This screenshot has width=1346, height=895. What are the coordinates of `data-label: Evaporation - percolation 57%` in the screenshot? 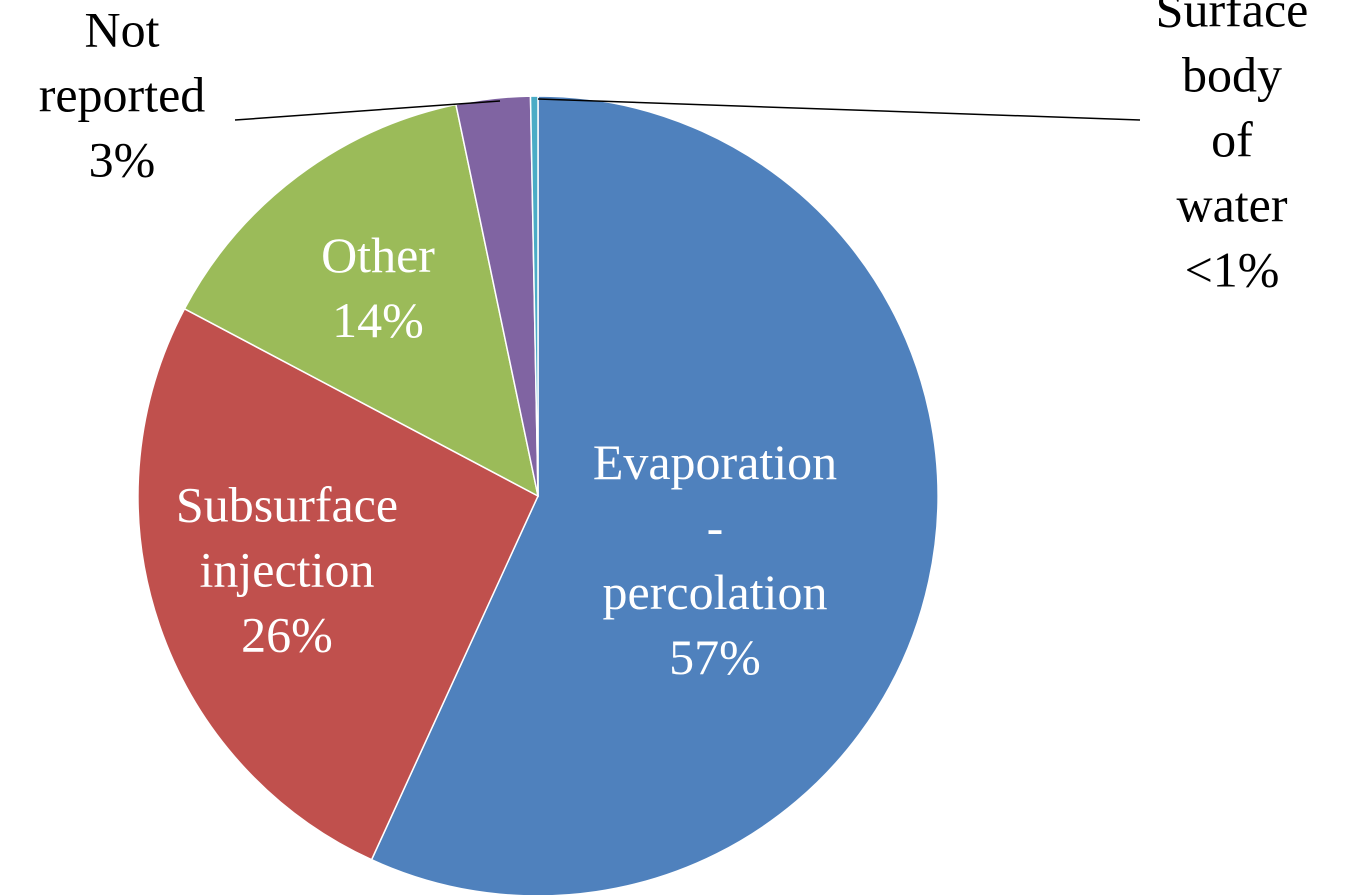 It's located at (715, 560).